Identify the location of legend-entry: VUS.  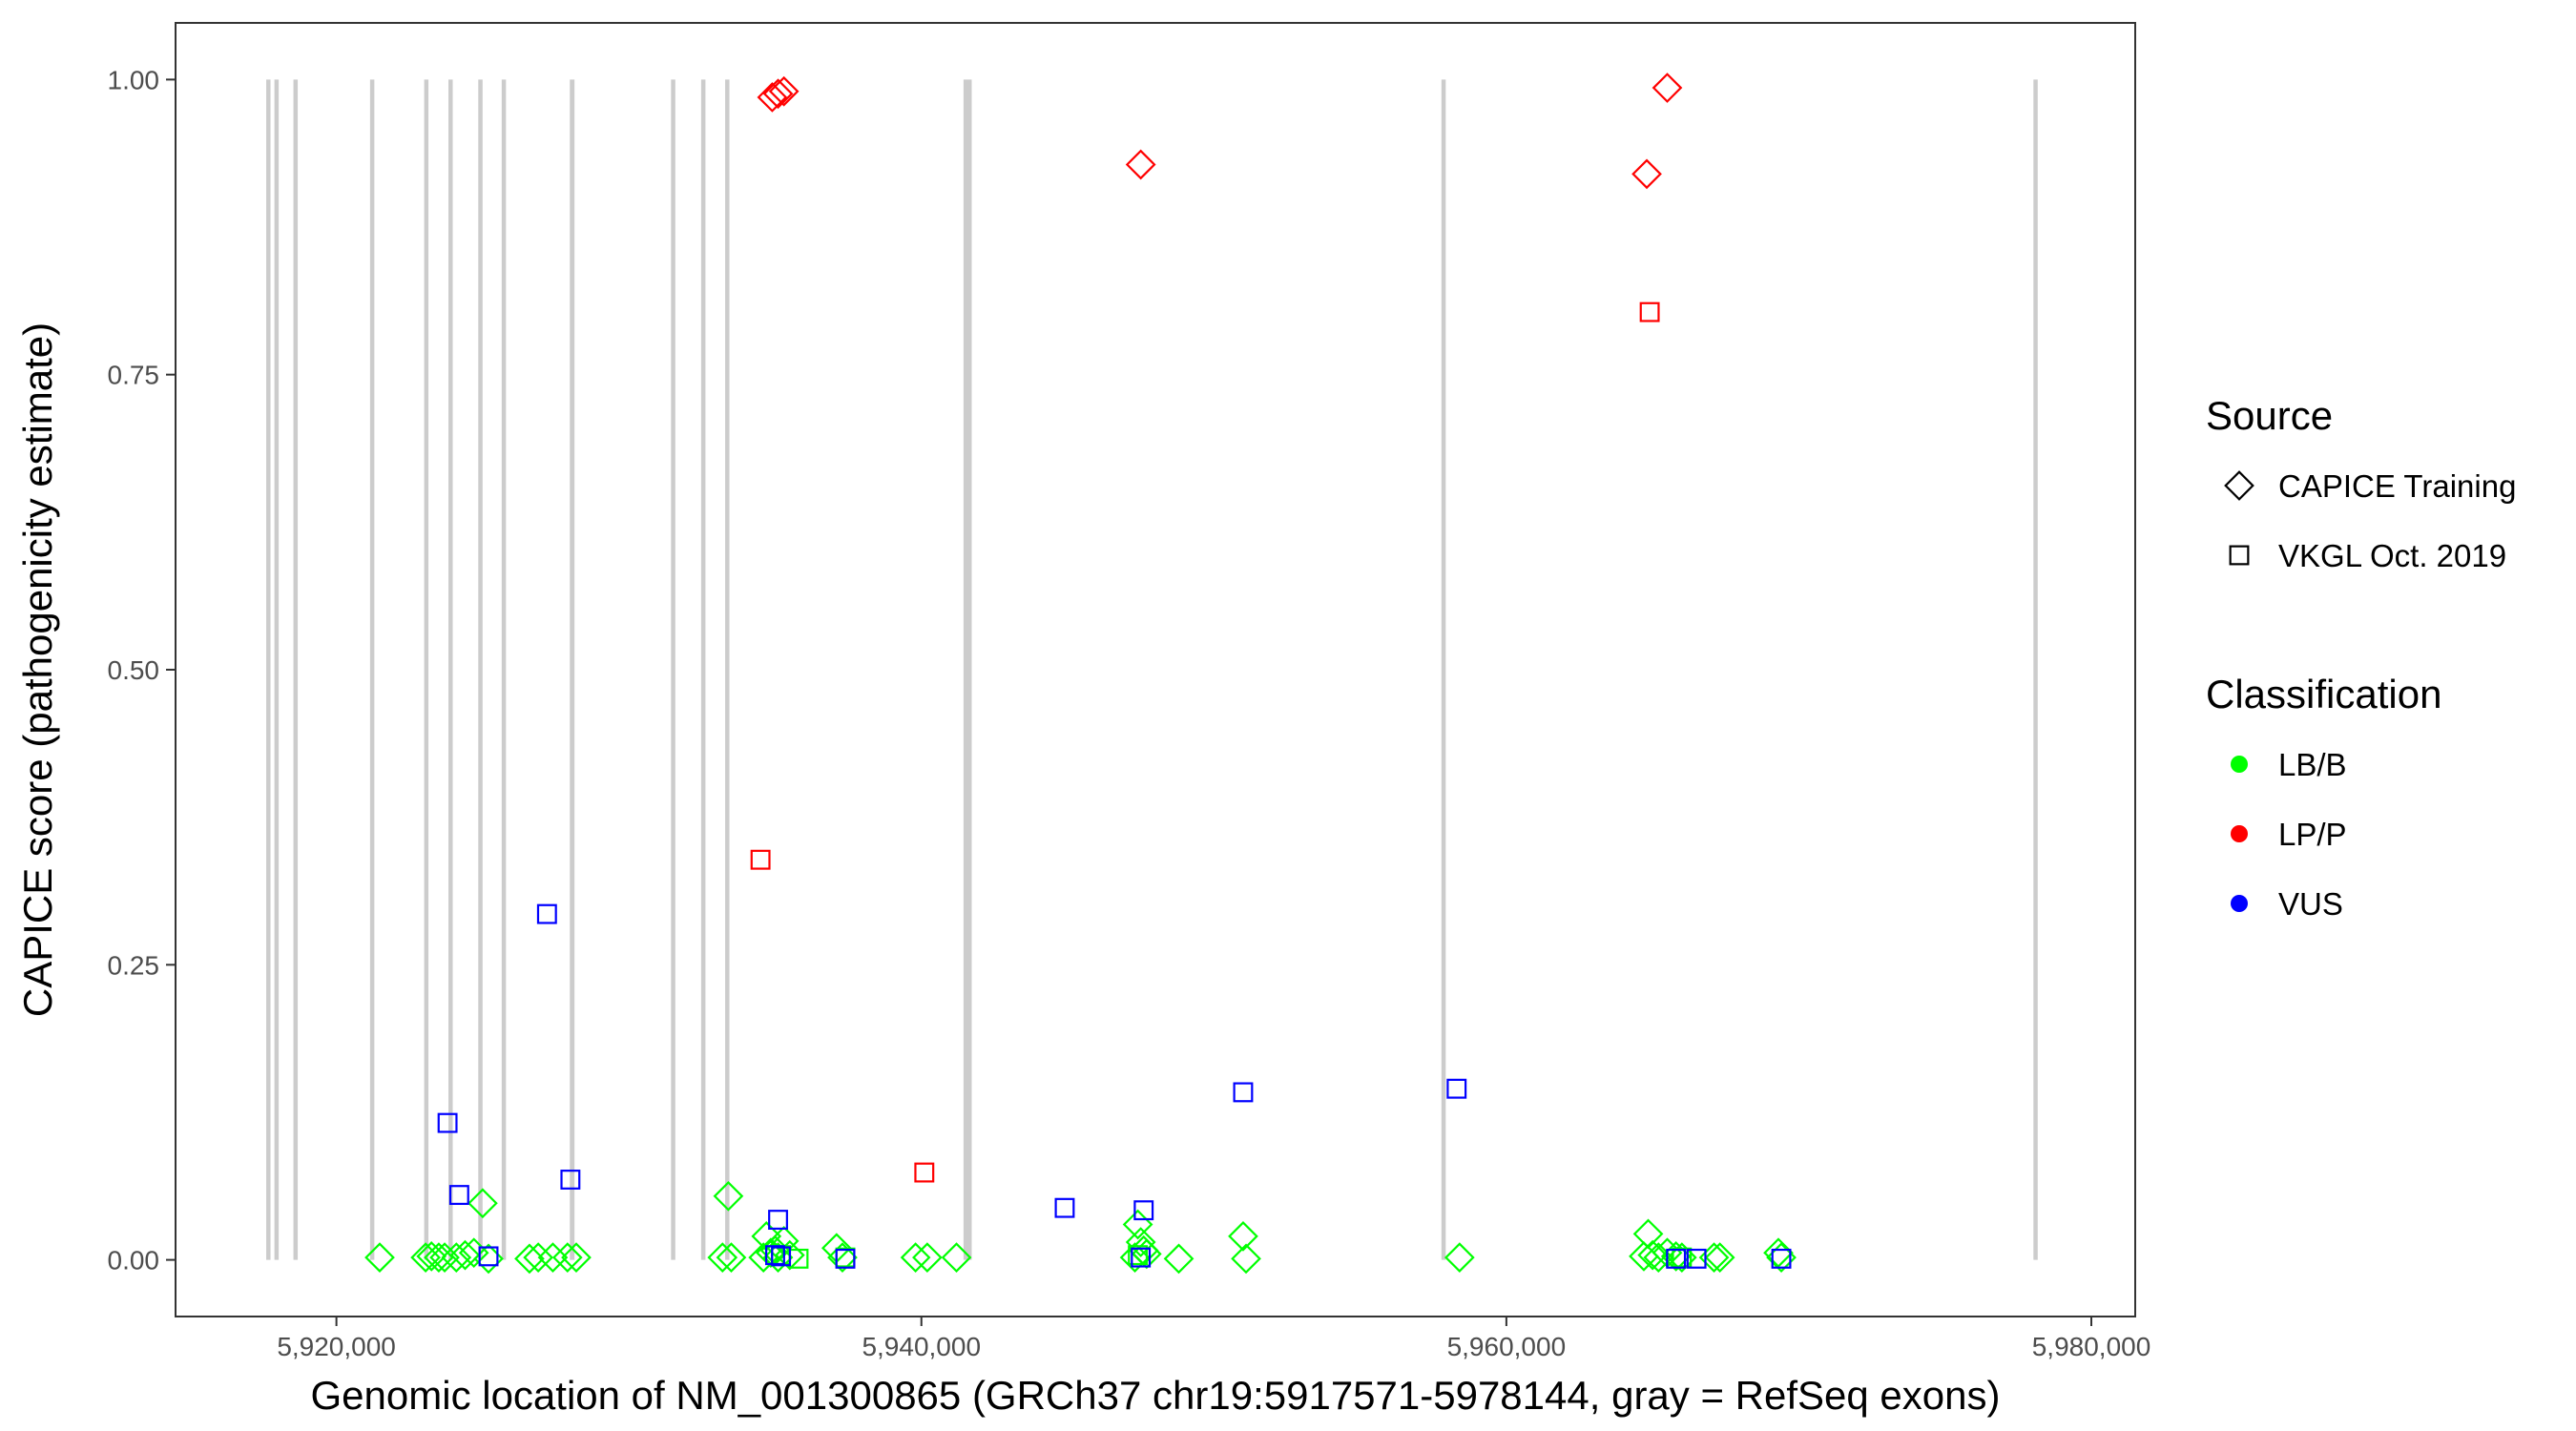
(2287, 904).